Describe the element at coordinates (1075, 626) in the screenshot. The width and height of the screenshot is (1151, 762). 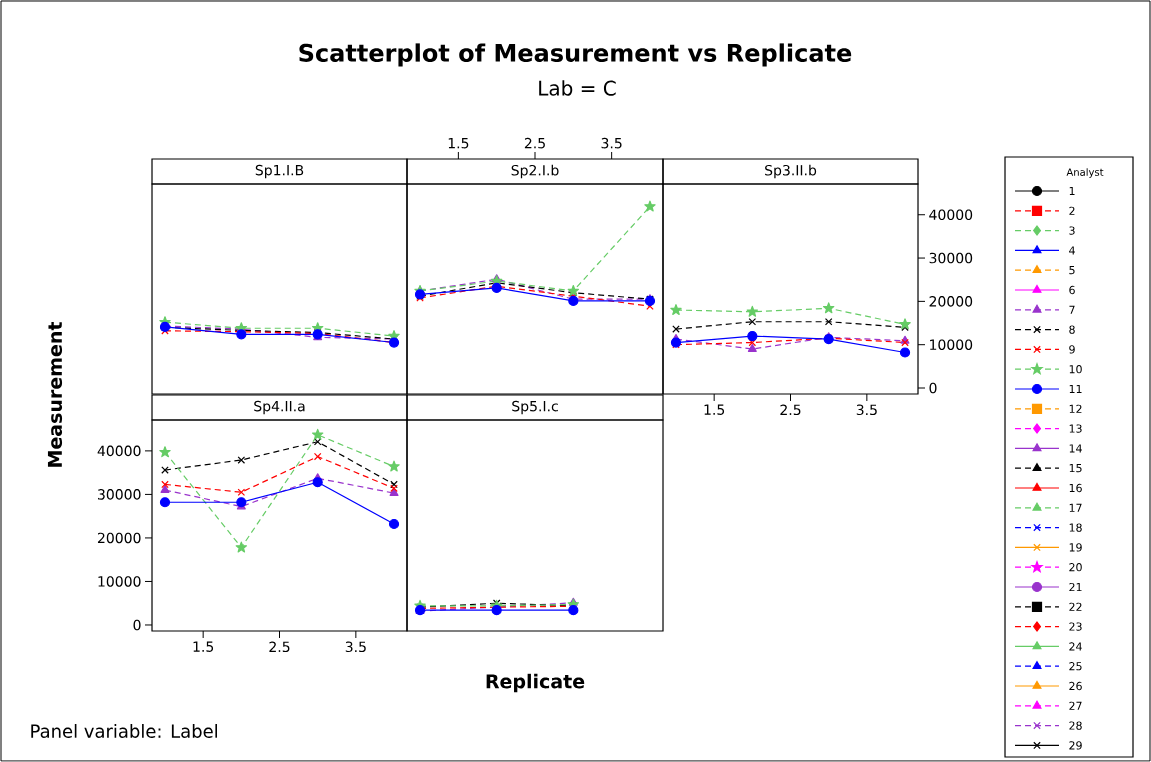
I see `legend-label: 23` at that location.